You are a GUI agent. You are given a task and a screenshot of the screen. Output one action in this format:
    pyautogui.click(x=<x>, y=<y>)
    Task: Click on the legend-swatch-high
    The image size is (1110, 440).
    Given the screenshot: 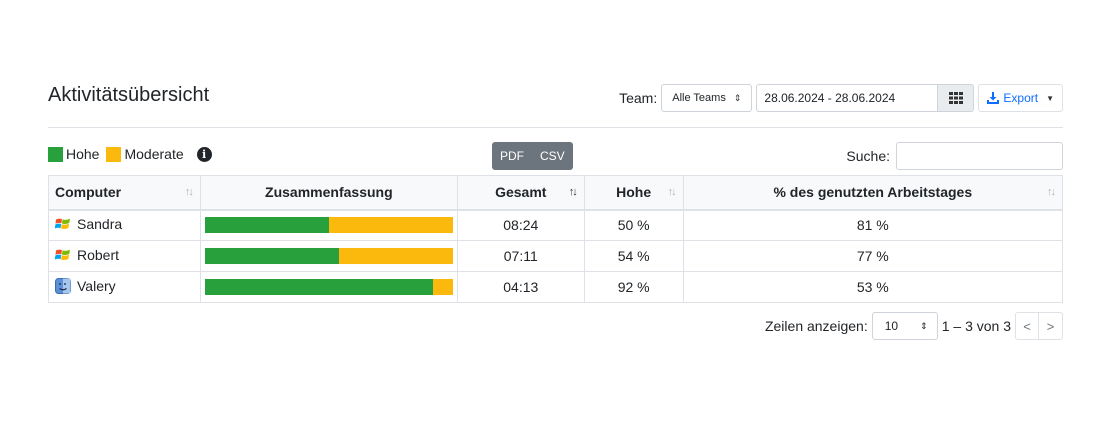 What is the action you would take?
    pyautogui.click(x=55, y=154)
    